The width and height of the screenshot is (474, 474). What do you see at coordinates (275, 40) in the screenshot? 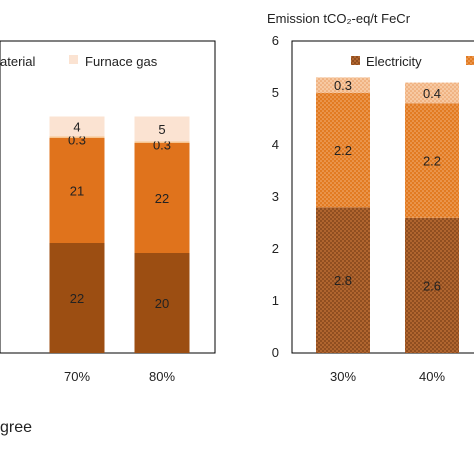
I see `right-y-tick-label: 6` at bounding box center [275, 40].